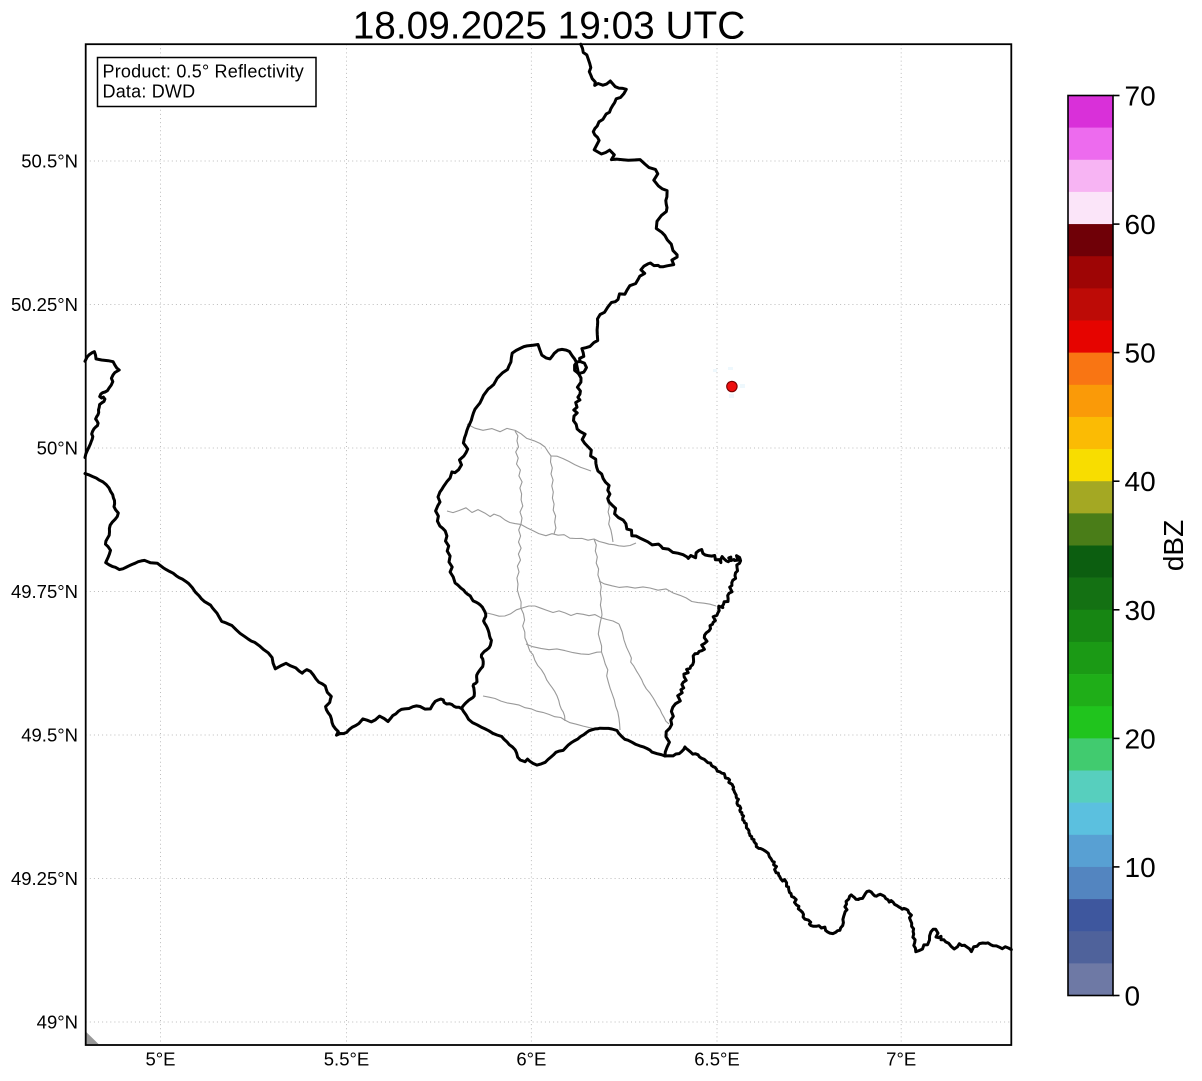 This screenshot has width=1202, height=1081. What do you see at coordinates (44, 878) in the screenshot?
I see `svg-text: 49.25°N` at bounding box center [44, 878].